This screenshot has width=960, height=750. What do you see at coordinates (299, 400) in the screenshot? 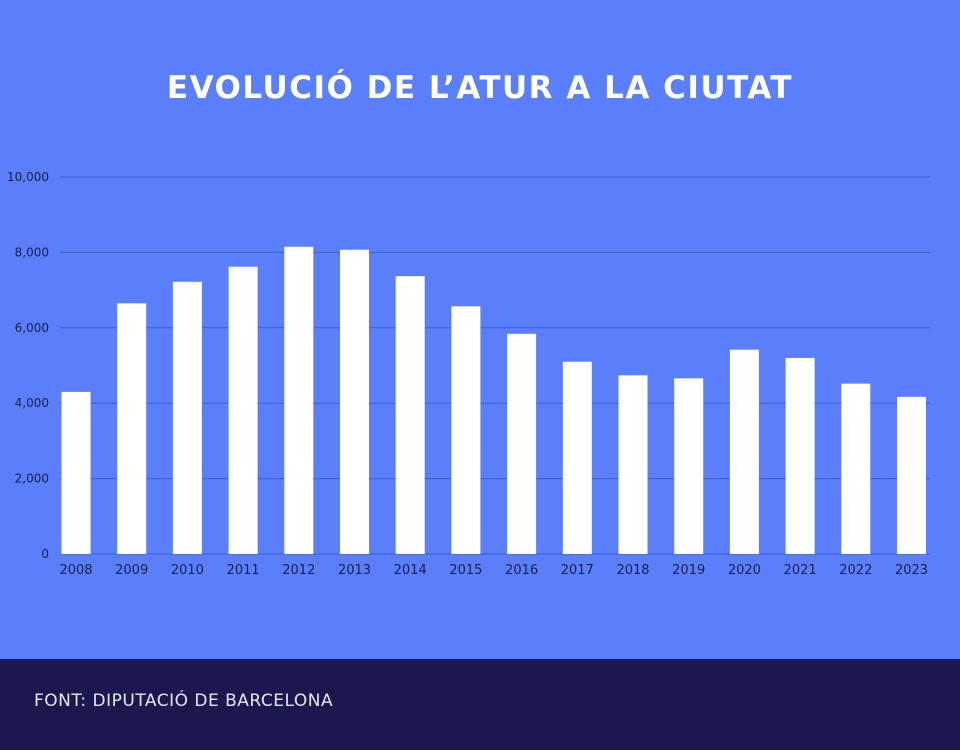
I see `bar-2012` at bounding box center [299, 400].